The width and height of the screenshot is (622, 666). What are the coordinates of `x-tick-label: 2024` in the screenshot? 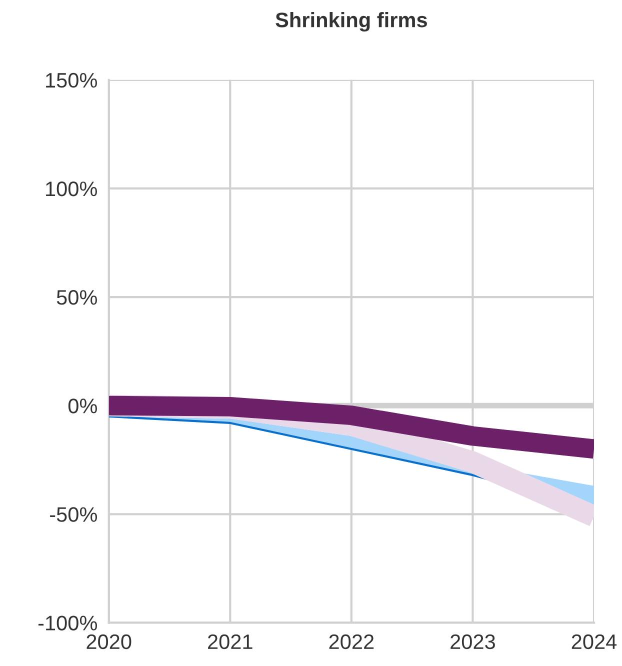 It's located at (594, 642).